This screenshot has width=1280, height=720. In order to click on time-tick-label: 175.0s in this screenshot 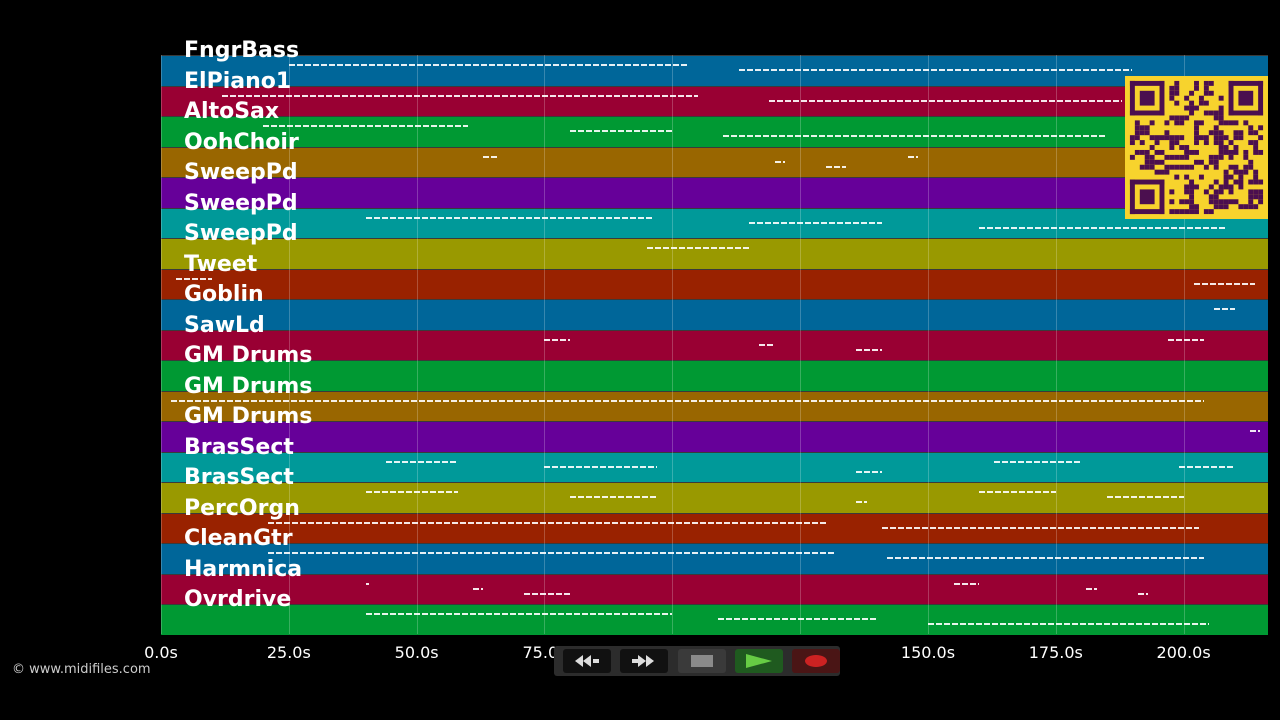, I will do `click(1055, 652)`.